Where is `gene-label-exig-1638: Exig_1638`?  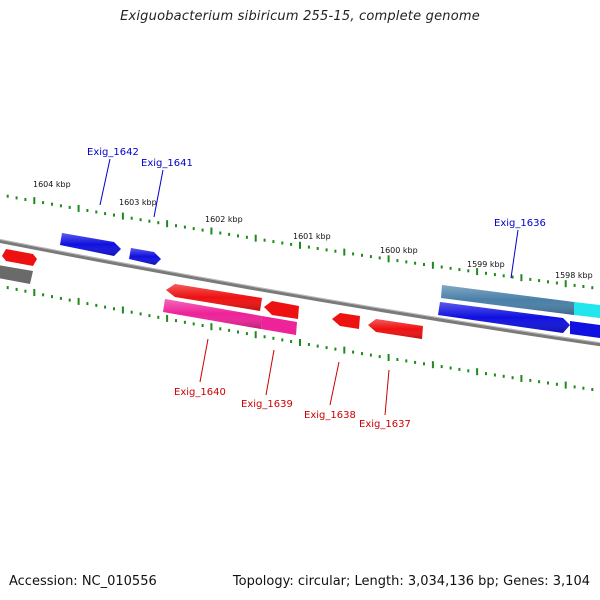 gene-label-exig-1638: Exig_1638 is located at coordinates (330, 415).